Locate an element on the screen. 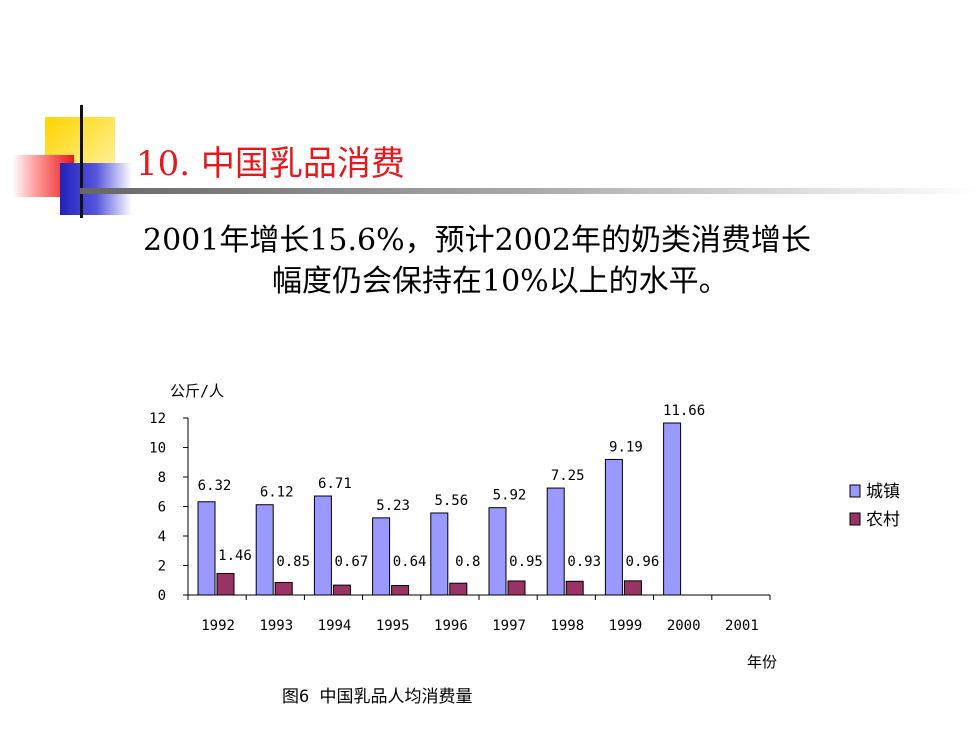  x-tick-label: 1993 is located at coordinates (276, 626).